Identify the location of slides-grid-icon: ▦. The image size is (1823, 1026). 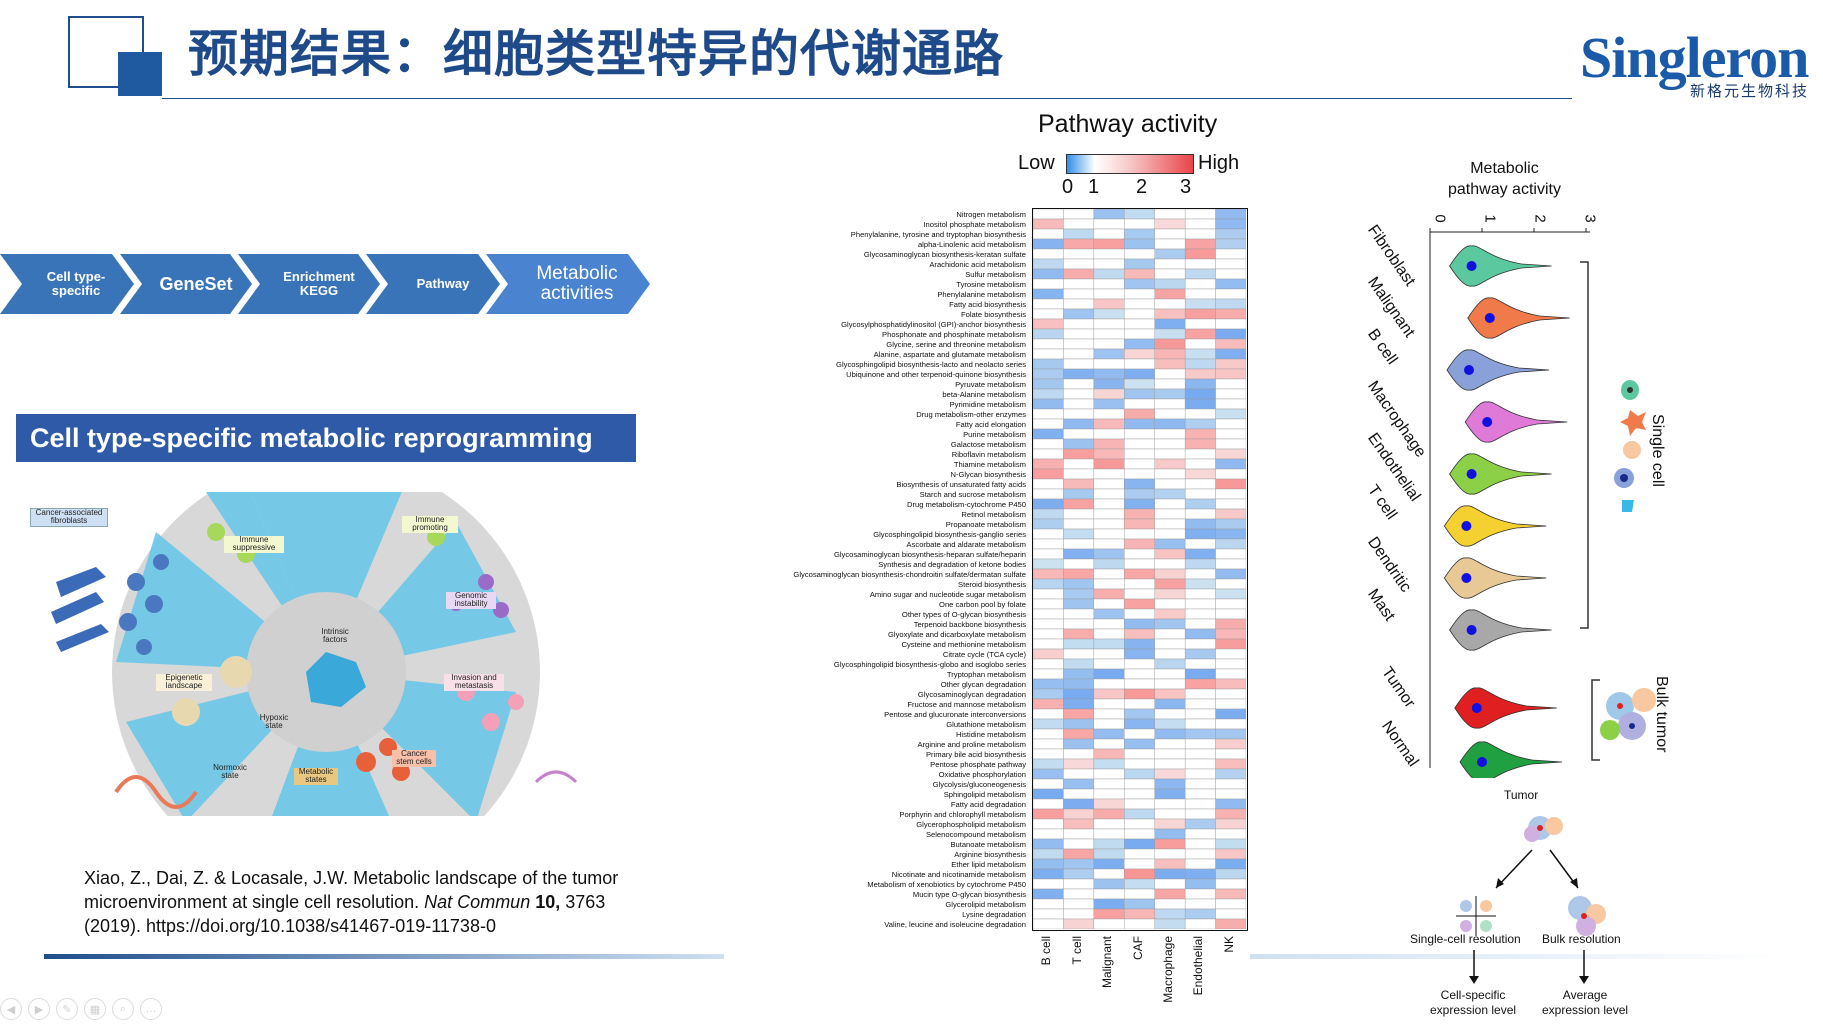
(95, 1009).